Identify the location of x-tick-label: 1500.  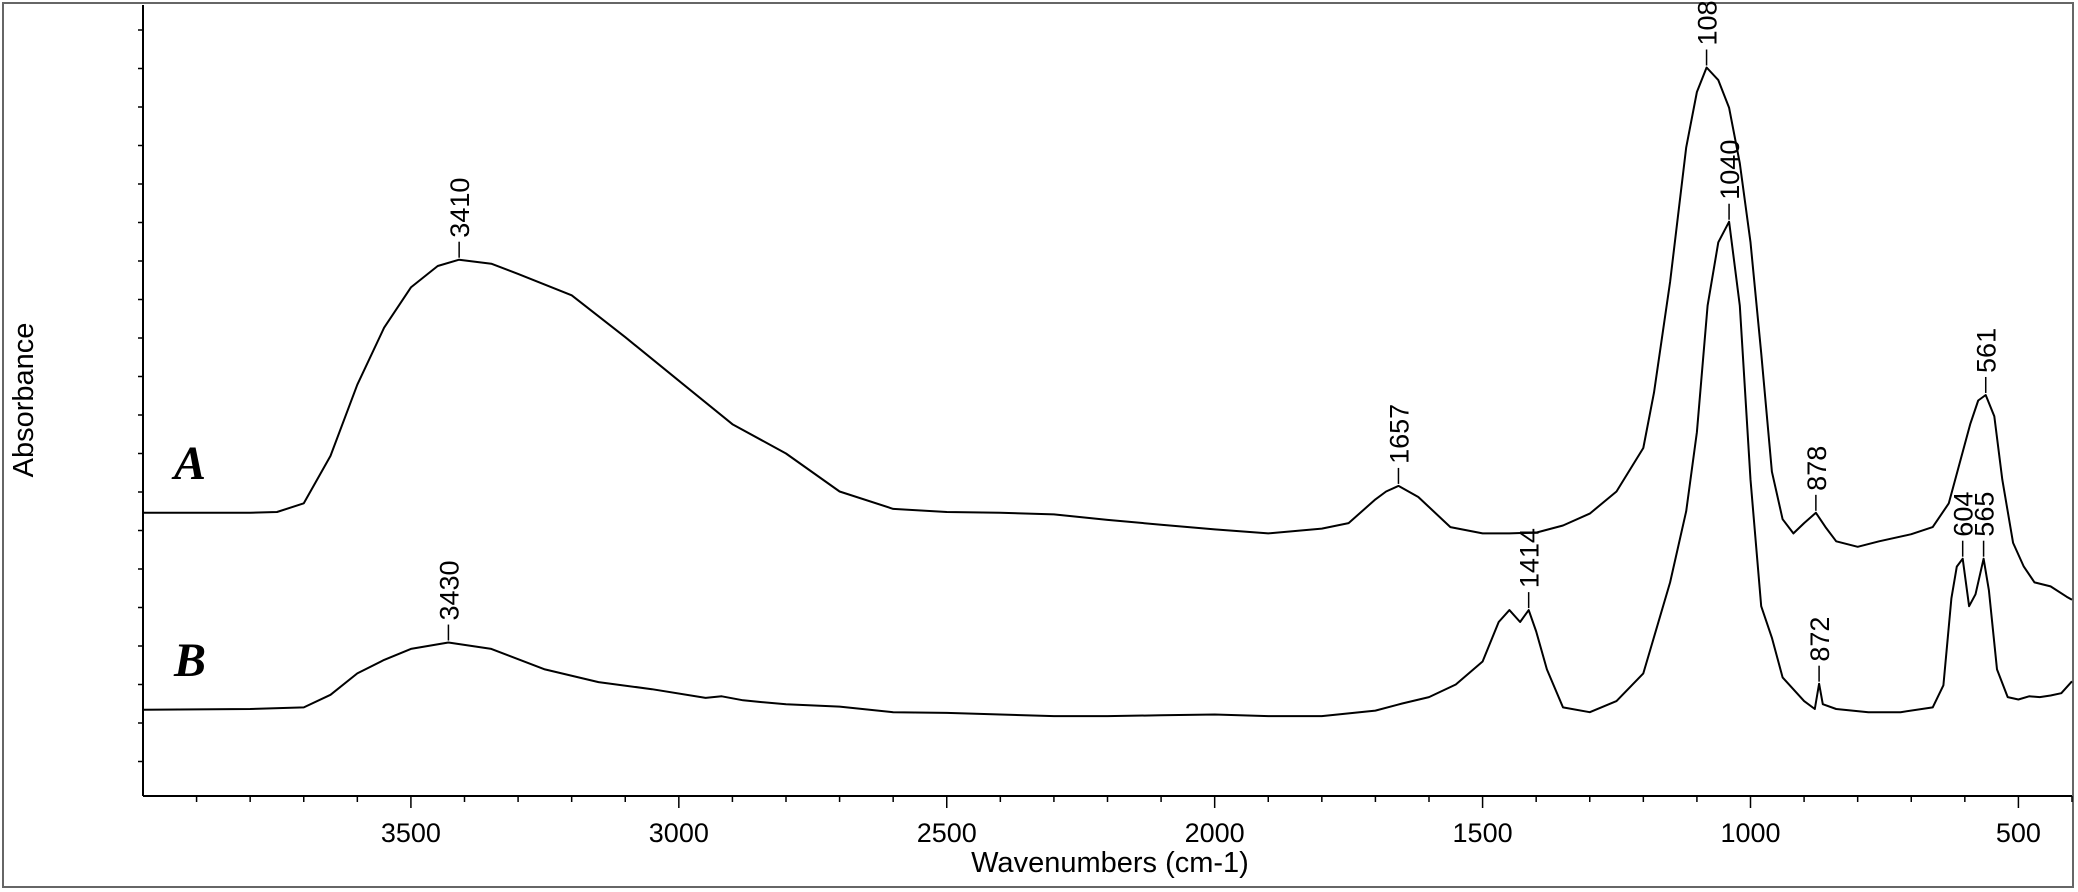
(1483, 833).